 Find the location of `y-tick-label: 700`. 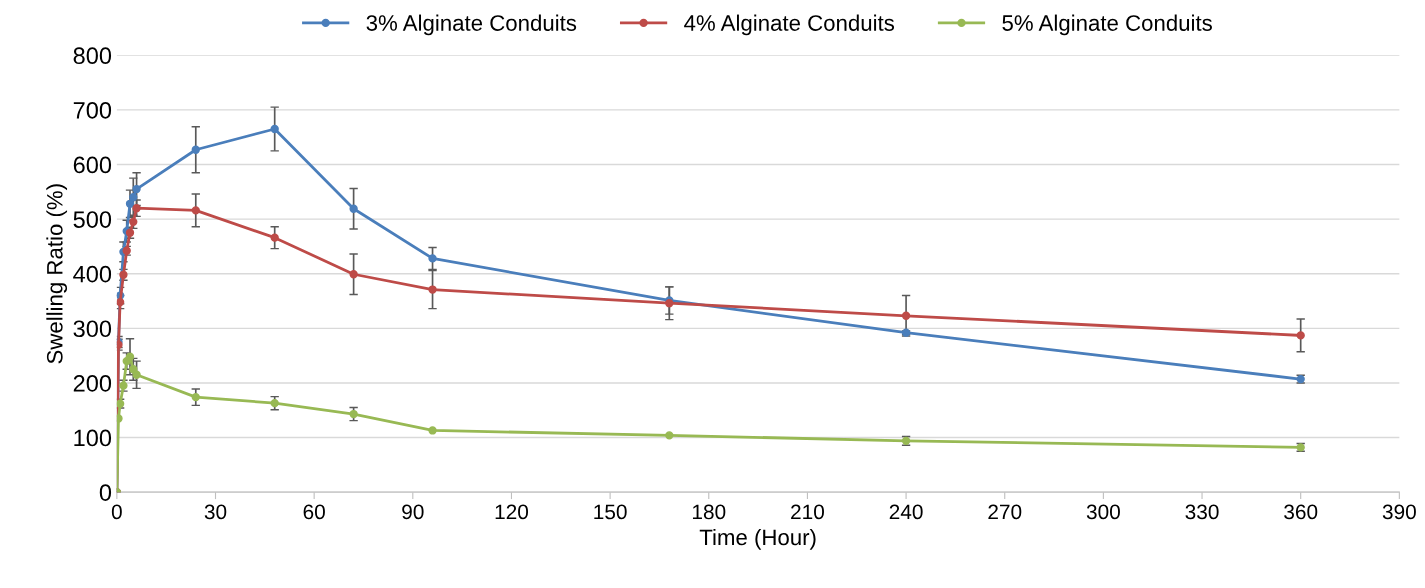

y-tick-label: 700 is located at coordinates (92, 110).